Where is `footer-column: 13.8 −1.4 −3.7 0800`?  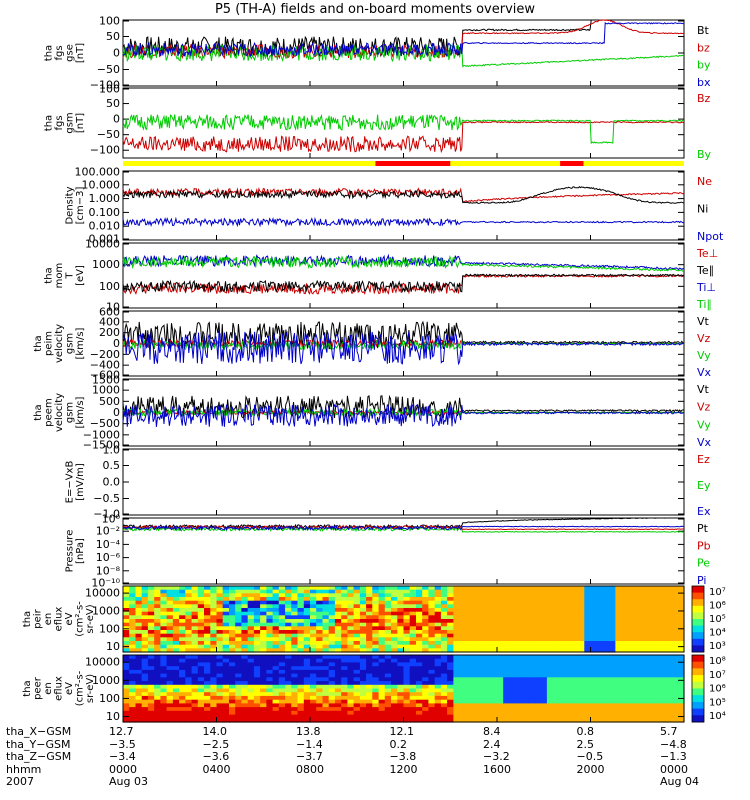 footer-column: 13.8 −1.4 −3.7 0800 is located at coordinates (310, 750).